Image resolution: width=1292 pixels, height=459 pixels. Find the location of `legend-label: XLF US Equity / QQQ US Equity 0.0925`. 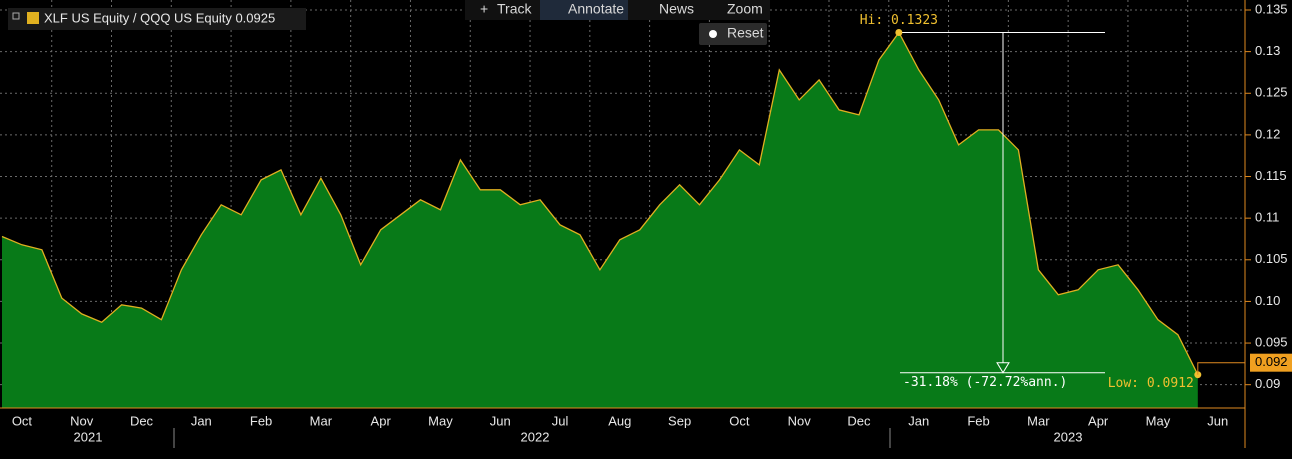

legend-label: XLF US Equity / QQQ US Equity 0.0925 is located at coordinates (159, 17).